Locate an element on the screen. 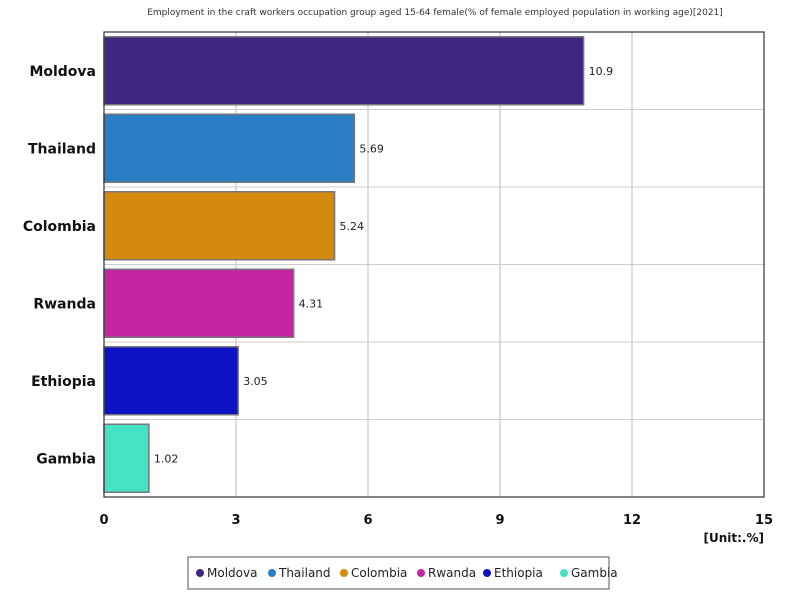 Image resolution: width=800 pixels, height=600 pixels. legend-marker-rwanda is located at coordinates (421, 573).